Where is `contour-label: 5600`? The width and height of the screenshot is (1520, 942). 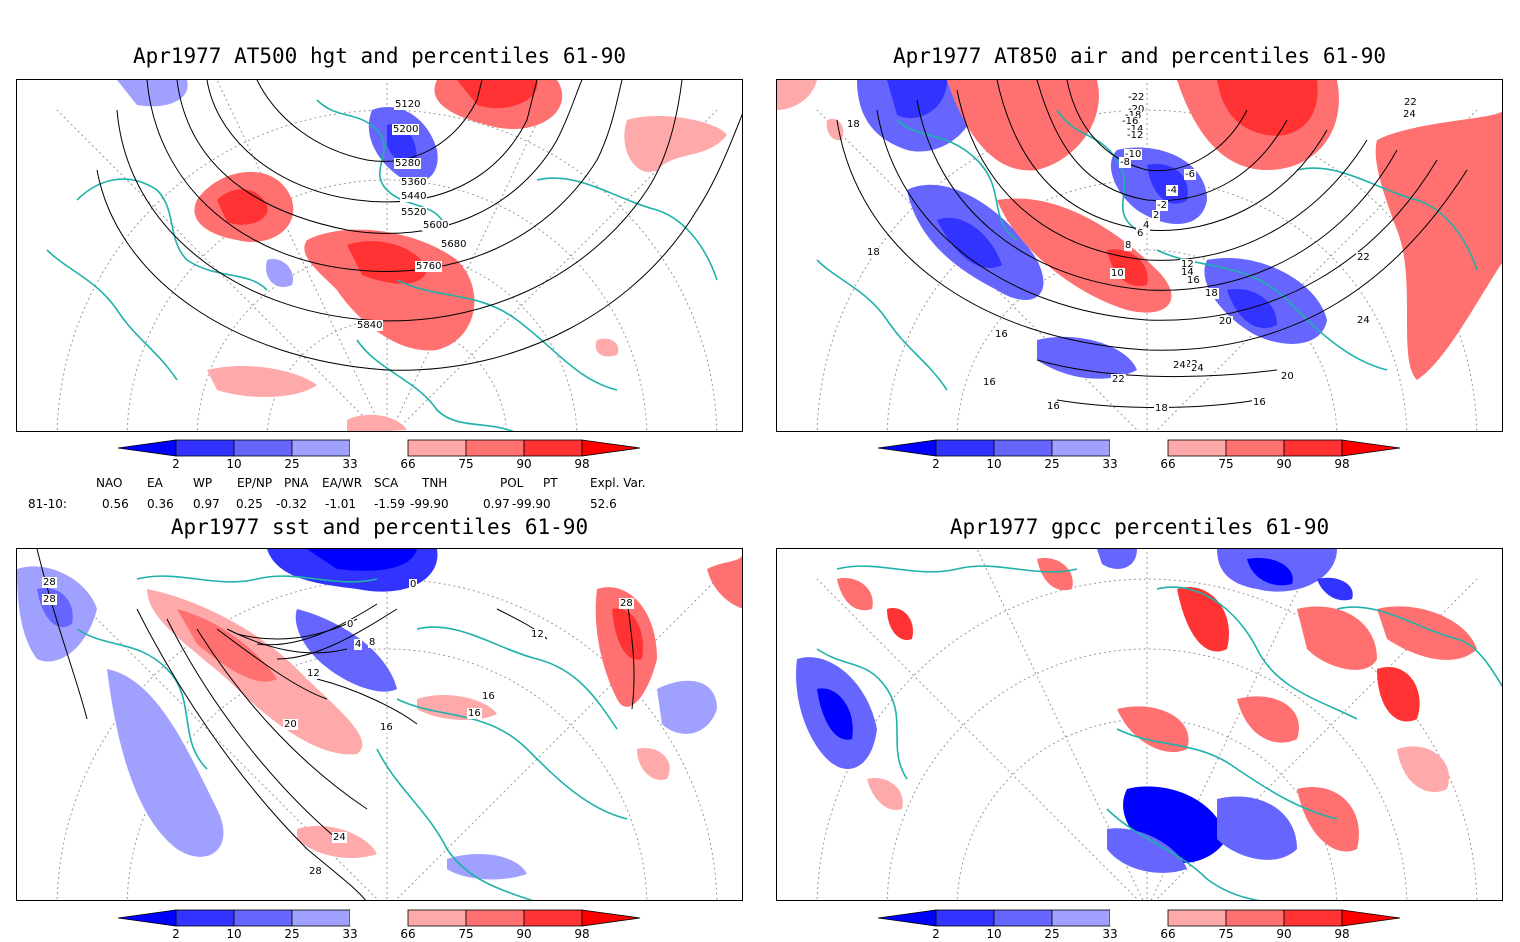
contour-label: 5600 is located at coordinates (436, 225).